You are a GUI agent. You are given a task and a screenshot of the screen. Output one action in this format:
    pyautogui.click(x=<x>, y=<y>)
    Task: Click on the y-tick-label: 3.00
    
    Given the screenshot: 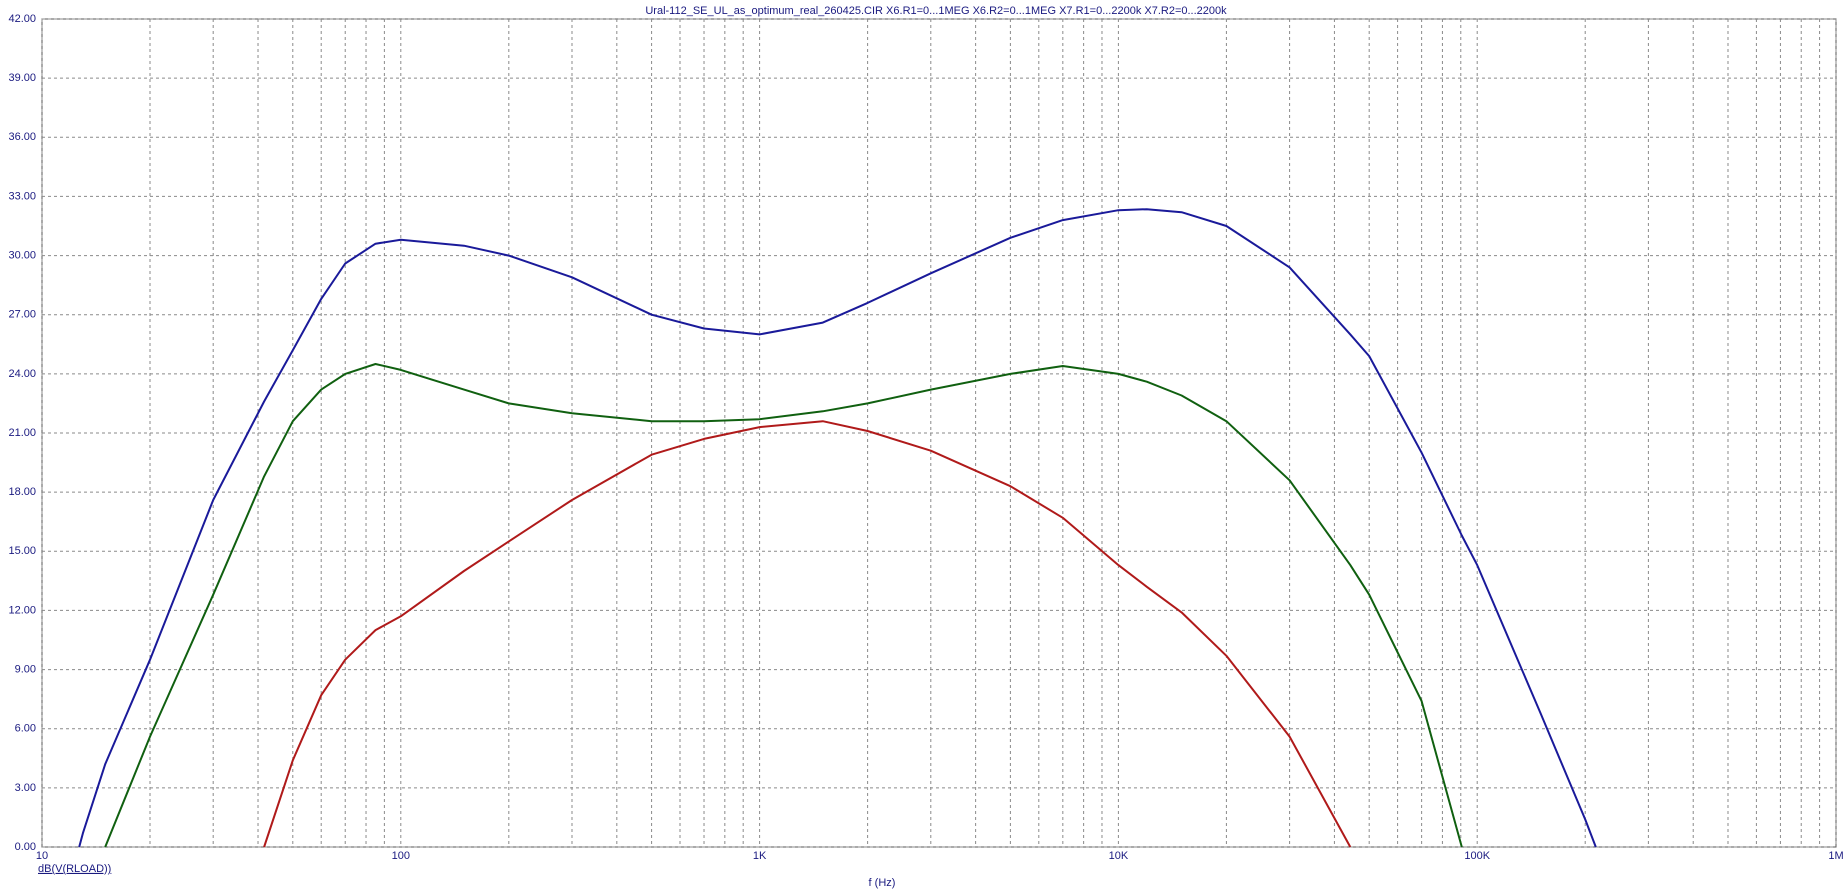 What is the action you would take?
    pyautogui.click(x=25, y=788)
    